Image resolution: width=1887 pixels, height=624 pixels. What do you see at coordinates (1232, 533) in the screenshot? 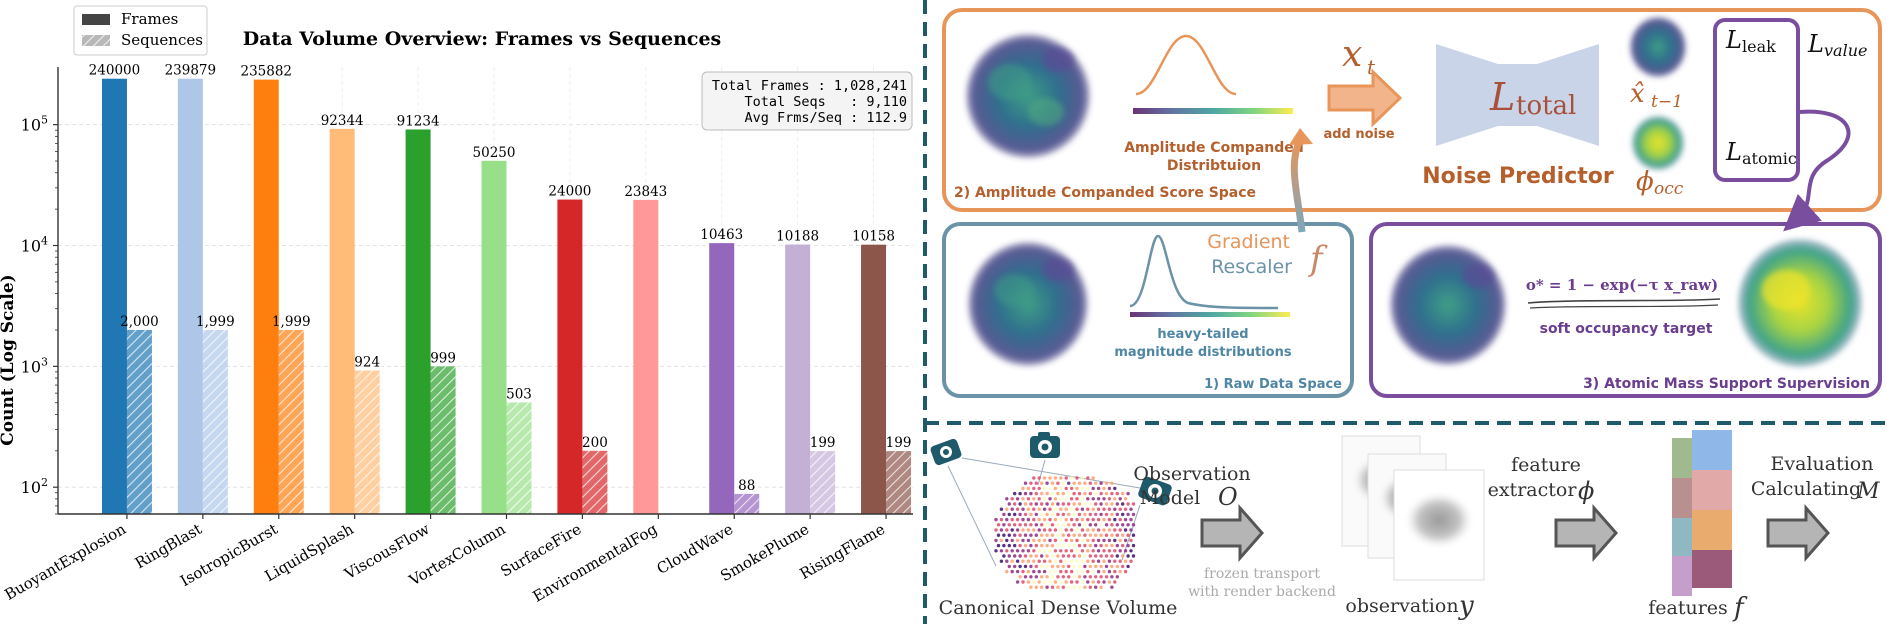
I see `obs-model-arrow` at bounding box center [1232, 533].